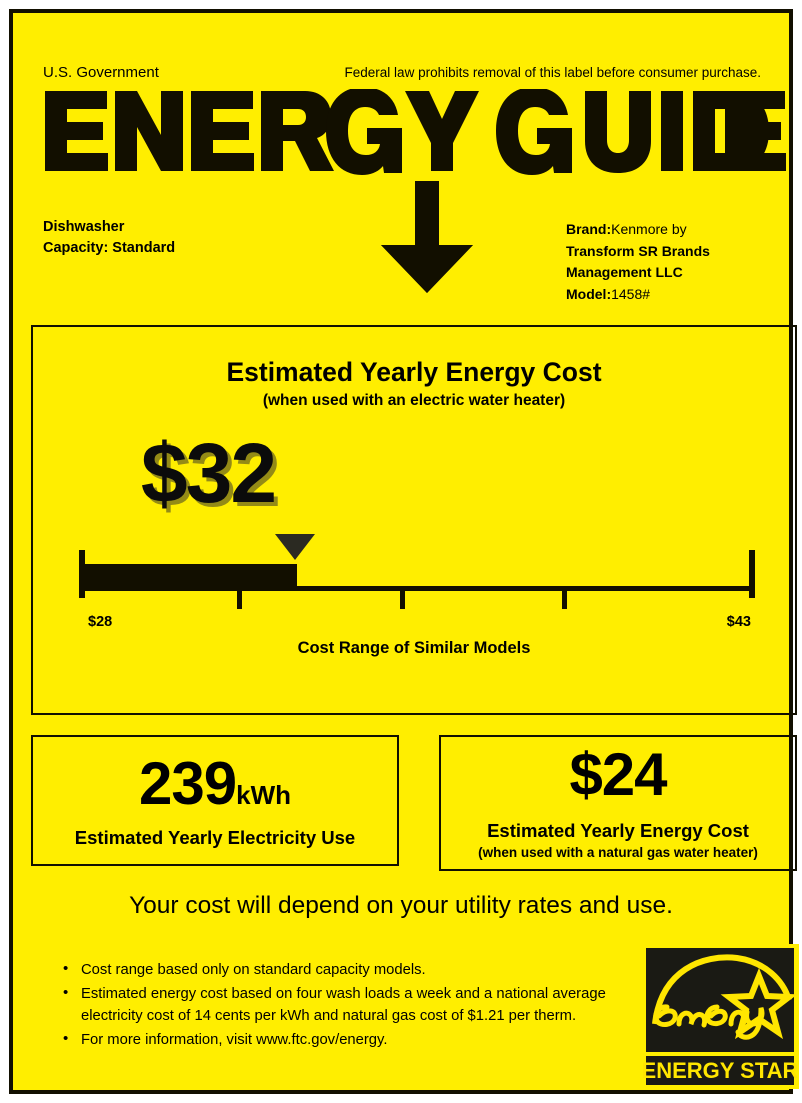 This screenshot has height=1103, width=802. I want to click on electricity-value-row: 239kWh, so click(215, 783).